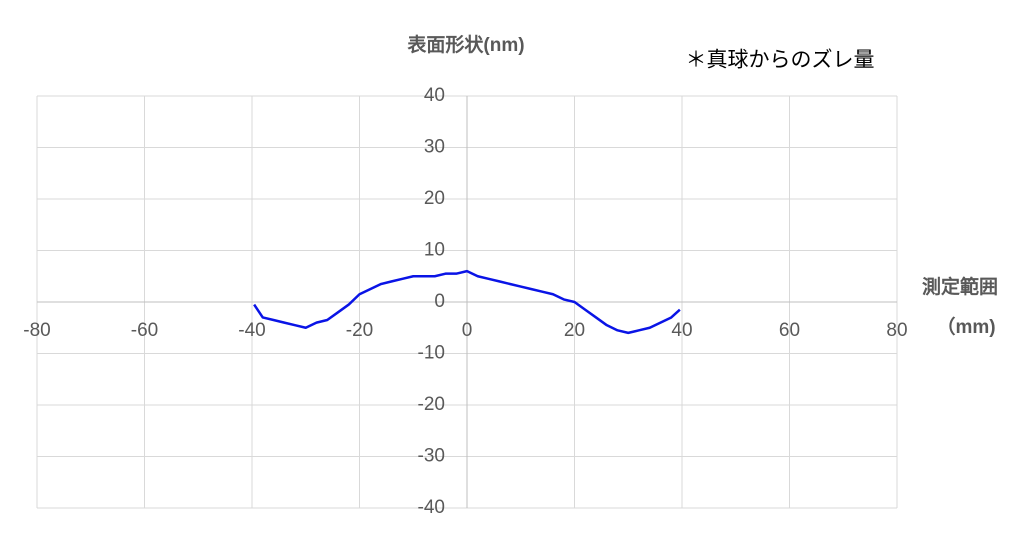 The height and width of the screenshot is (547, 1030). I want to click on y-tick-label: 0, so click(439, 301).